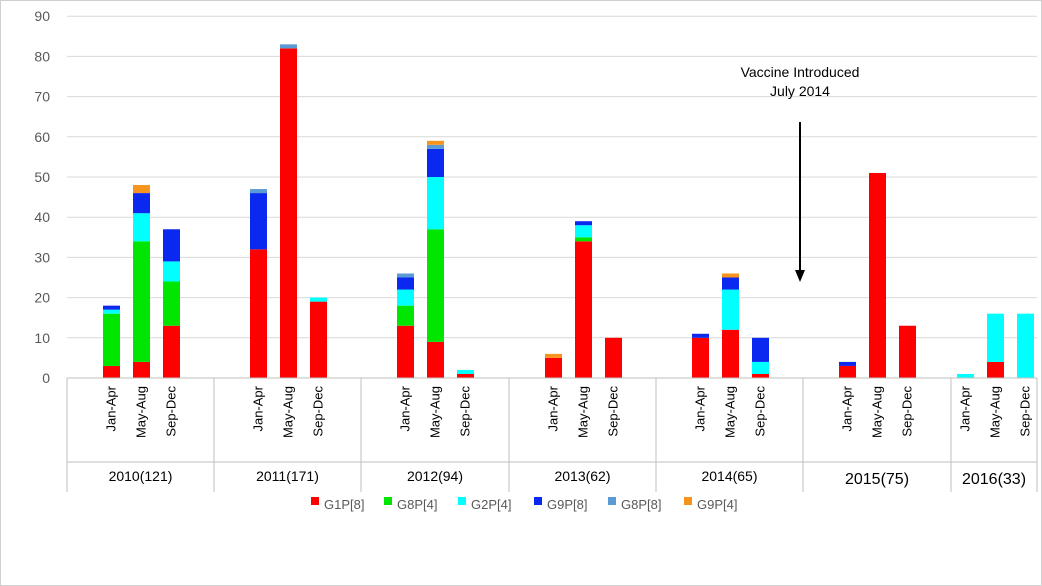  What do you see at coordinates (417, 504) in the screenshot?
I see `legend-label: G8P[4]` at bounding box center [417, 504].